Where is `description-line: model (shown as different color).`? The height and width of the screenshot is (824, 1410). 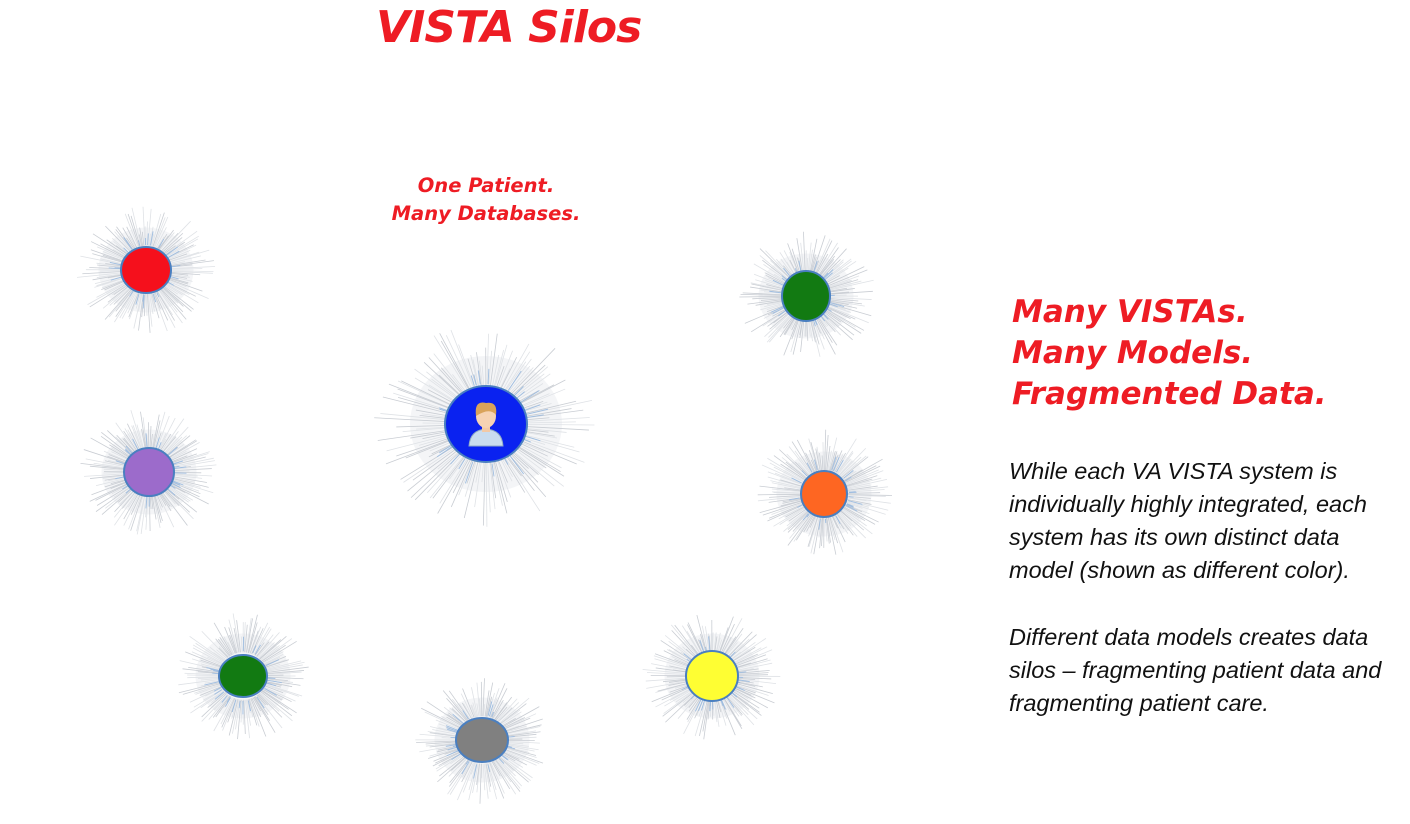 description-line: model (shown as different color). is located at coordinates (1179, 570).